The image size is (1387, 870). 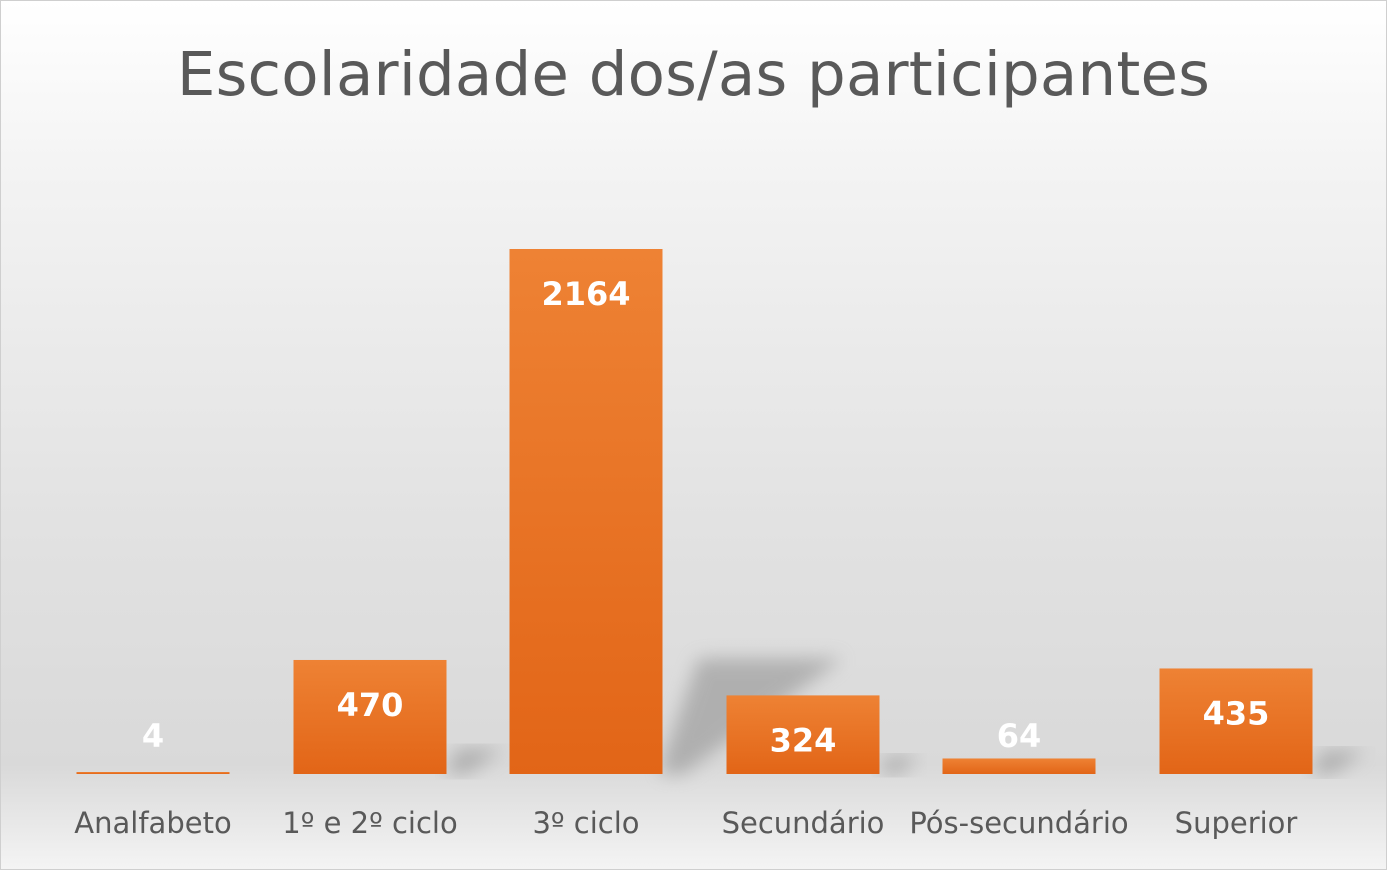 What do you see at coordinates (153, 736) in the screenshot?
I see `data-label-analfabeto: 4` at bounding box center [153, 736].